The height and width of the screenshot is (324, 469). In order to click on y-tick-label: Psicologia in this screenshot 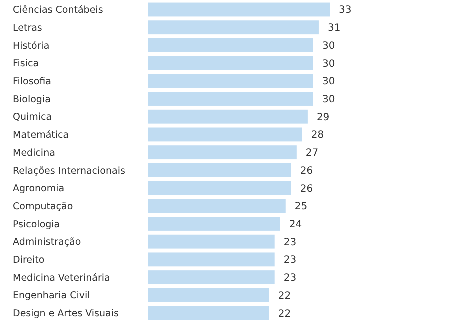, I will do `click(36, 224)`.